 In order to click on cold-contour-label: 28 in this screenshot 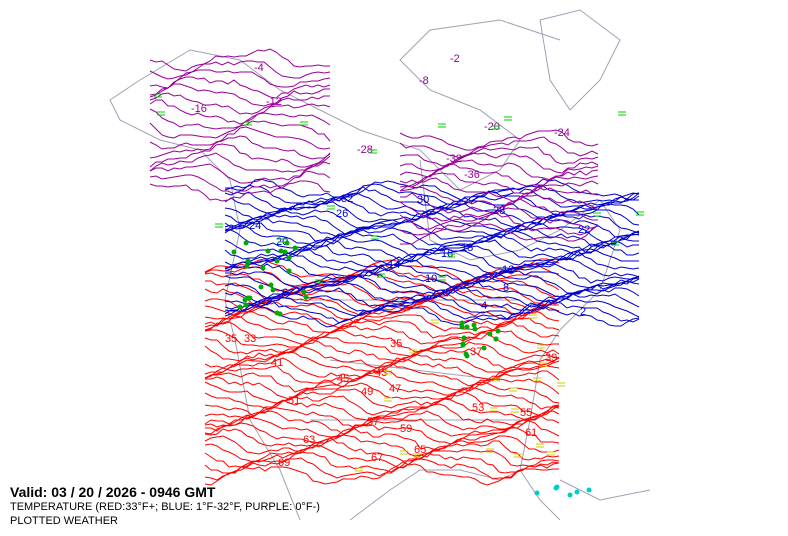, I will do `click(499, 211)`.